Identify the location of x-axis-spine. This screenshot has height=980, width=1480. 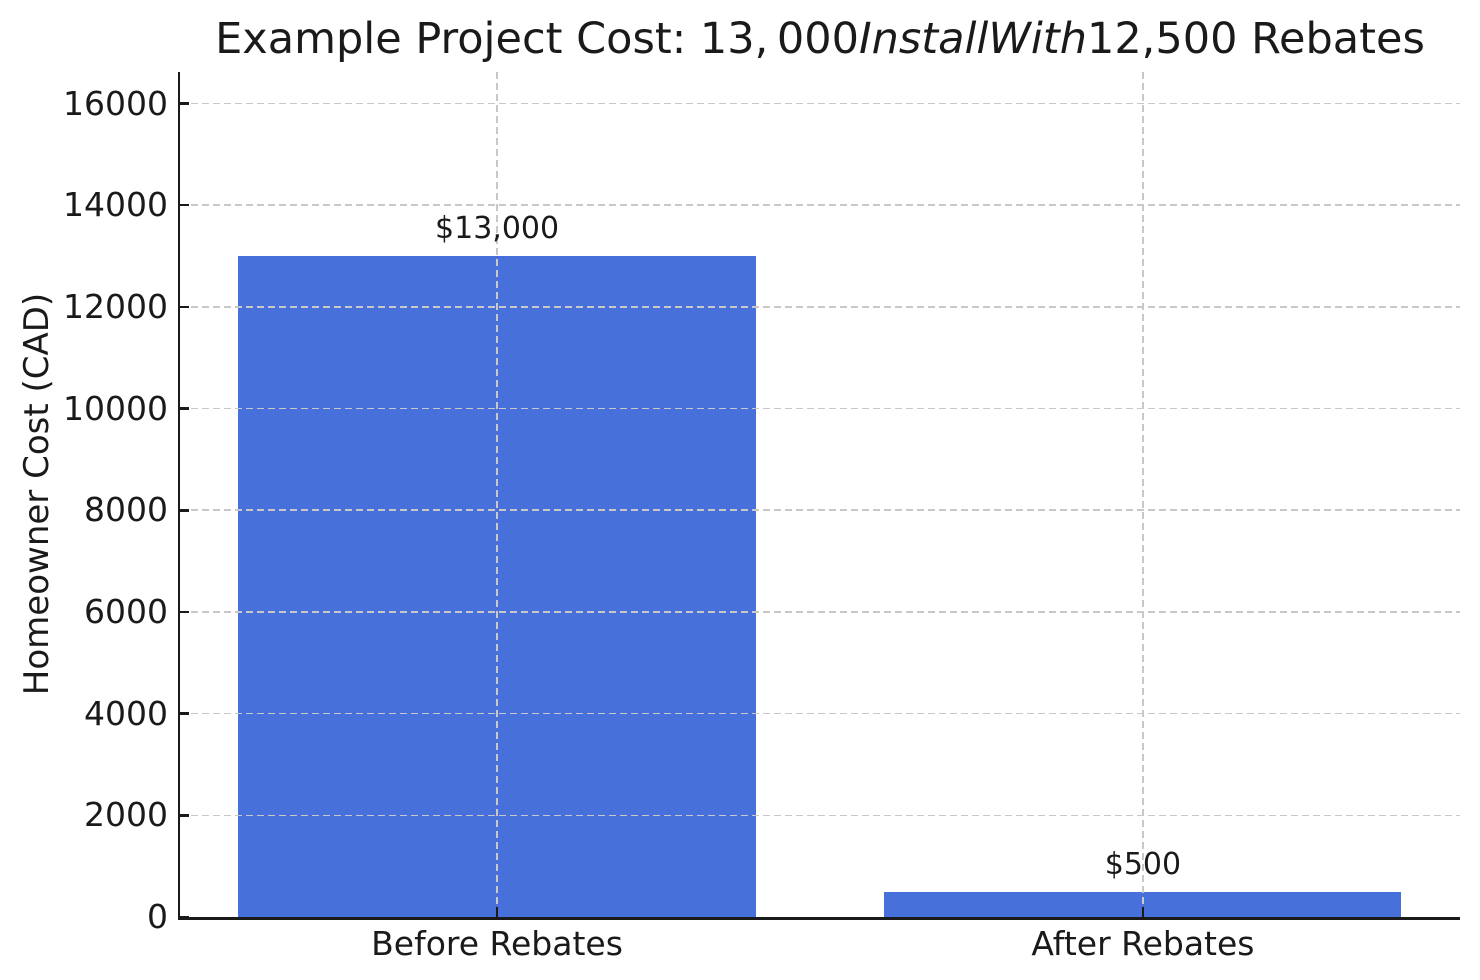
(818, 918).